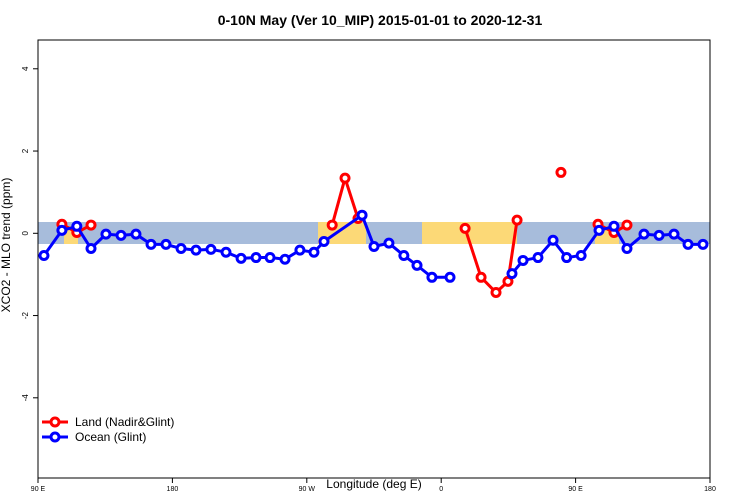 The height and width of the screenshot is (500, 750). I want to click on ocean-band, so click(374, 233).